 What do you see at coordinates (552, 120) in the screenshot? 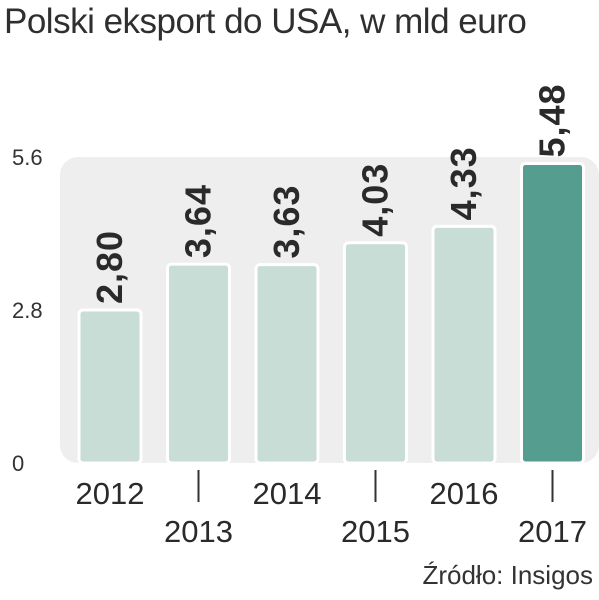
I see `value-label-2017: 5,48` at bounding box center [552, 120].